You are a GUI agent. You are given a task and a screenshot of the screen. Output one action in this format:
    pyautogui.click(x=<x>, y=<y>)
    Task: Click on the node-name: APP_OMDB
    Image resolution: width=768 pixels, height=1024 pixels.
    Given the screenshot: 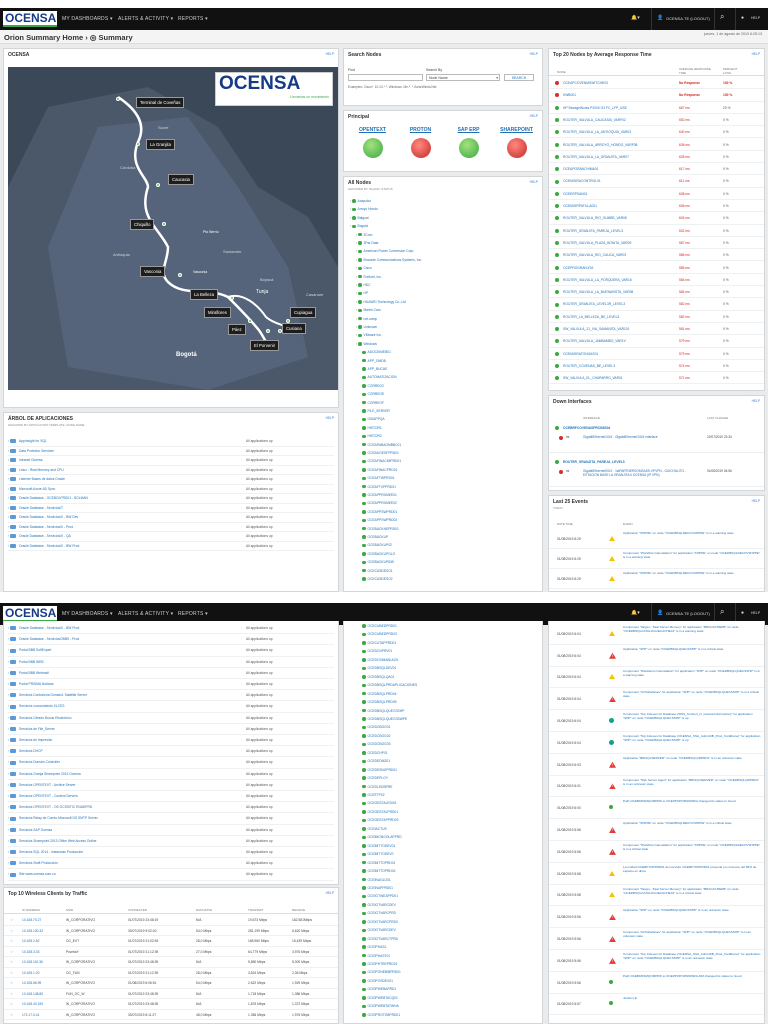 What is the action you would take?
    pyautogui.click(x=376, y=360)
    